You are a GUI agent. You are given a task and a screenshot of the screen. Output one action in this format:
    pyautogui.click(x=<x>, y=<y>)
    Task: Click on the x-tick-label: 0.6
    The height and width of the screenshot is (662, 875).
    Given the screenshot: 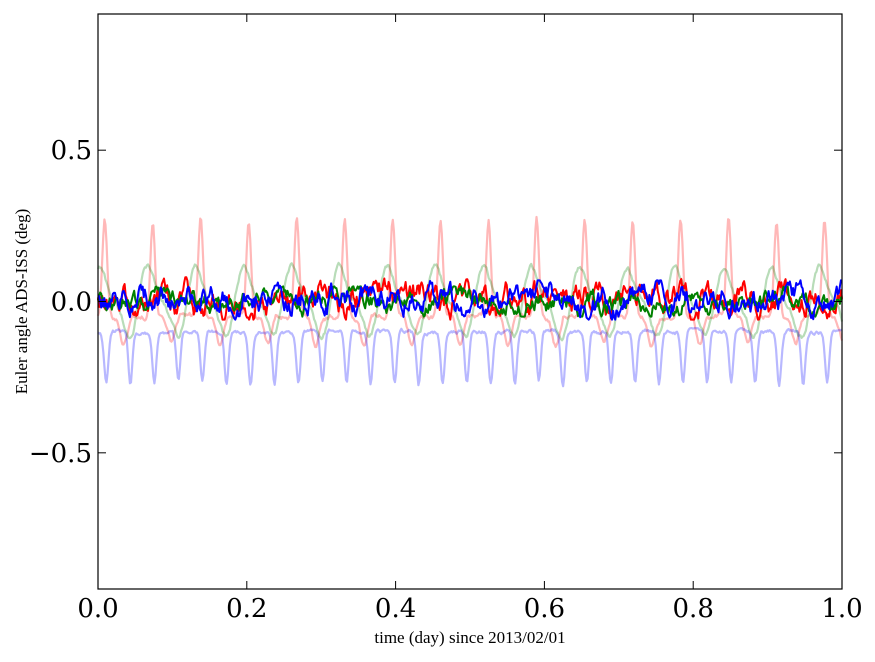 What is the action you would take?
    pyautogui.click(x=544, y=609)
    